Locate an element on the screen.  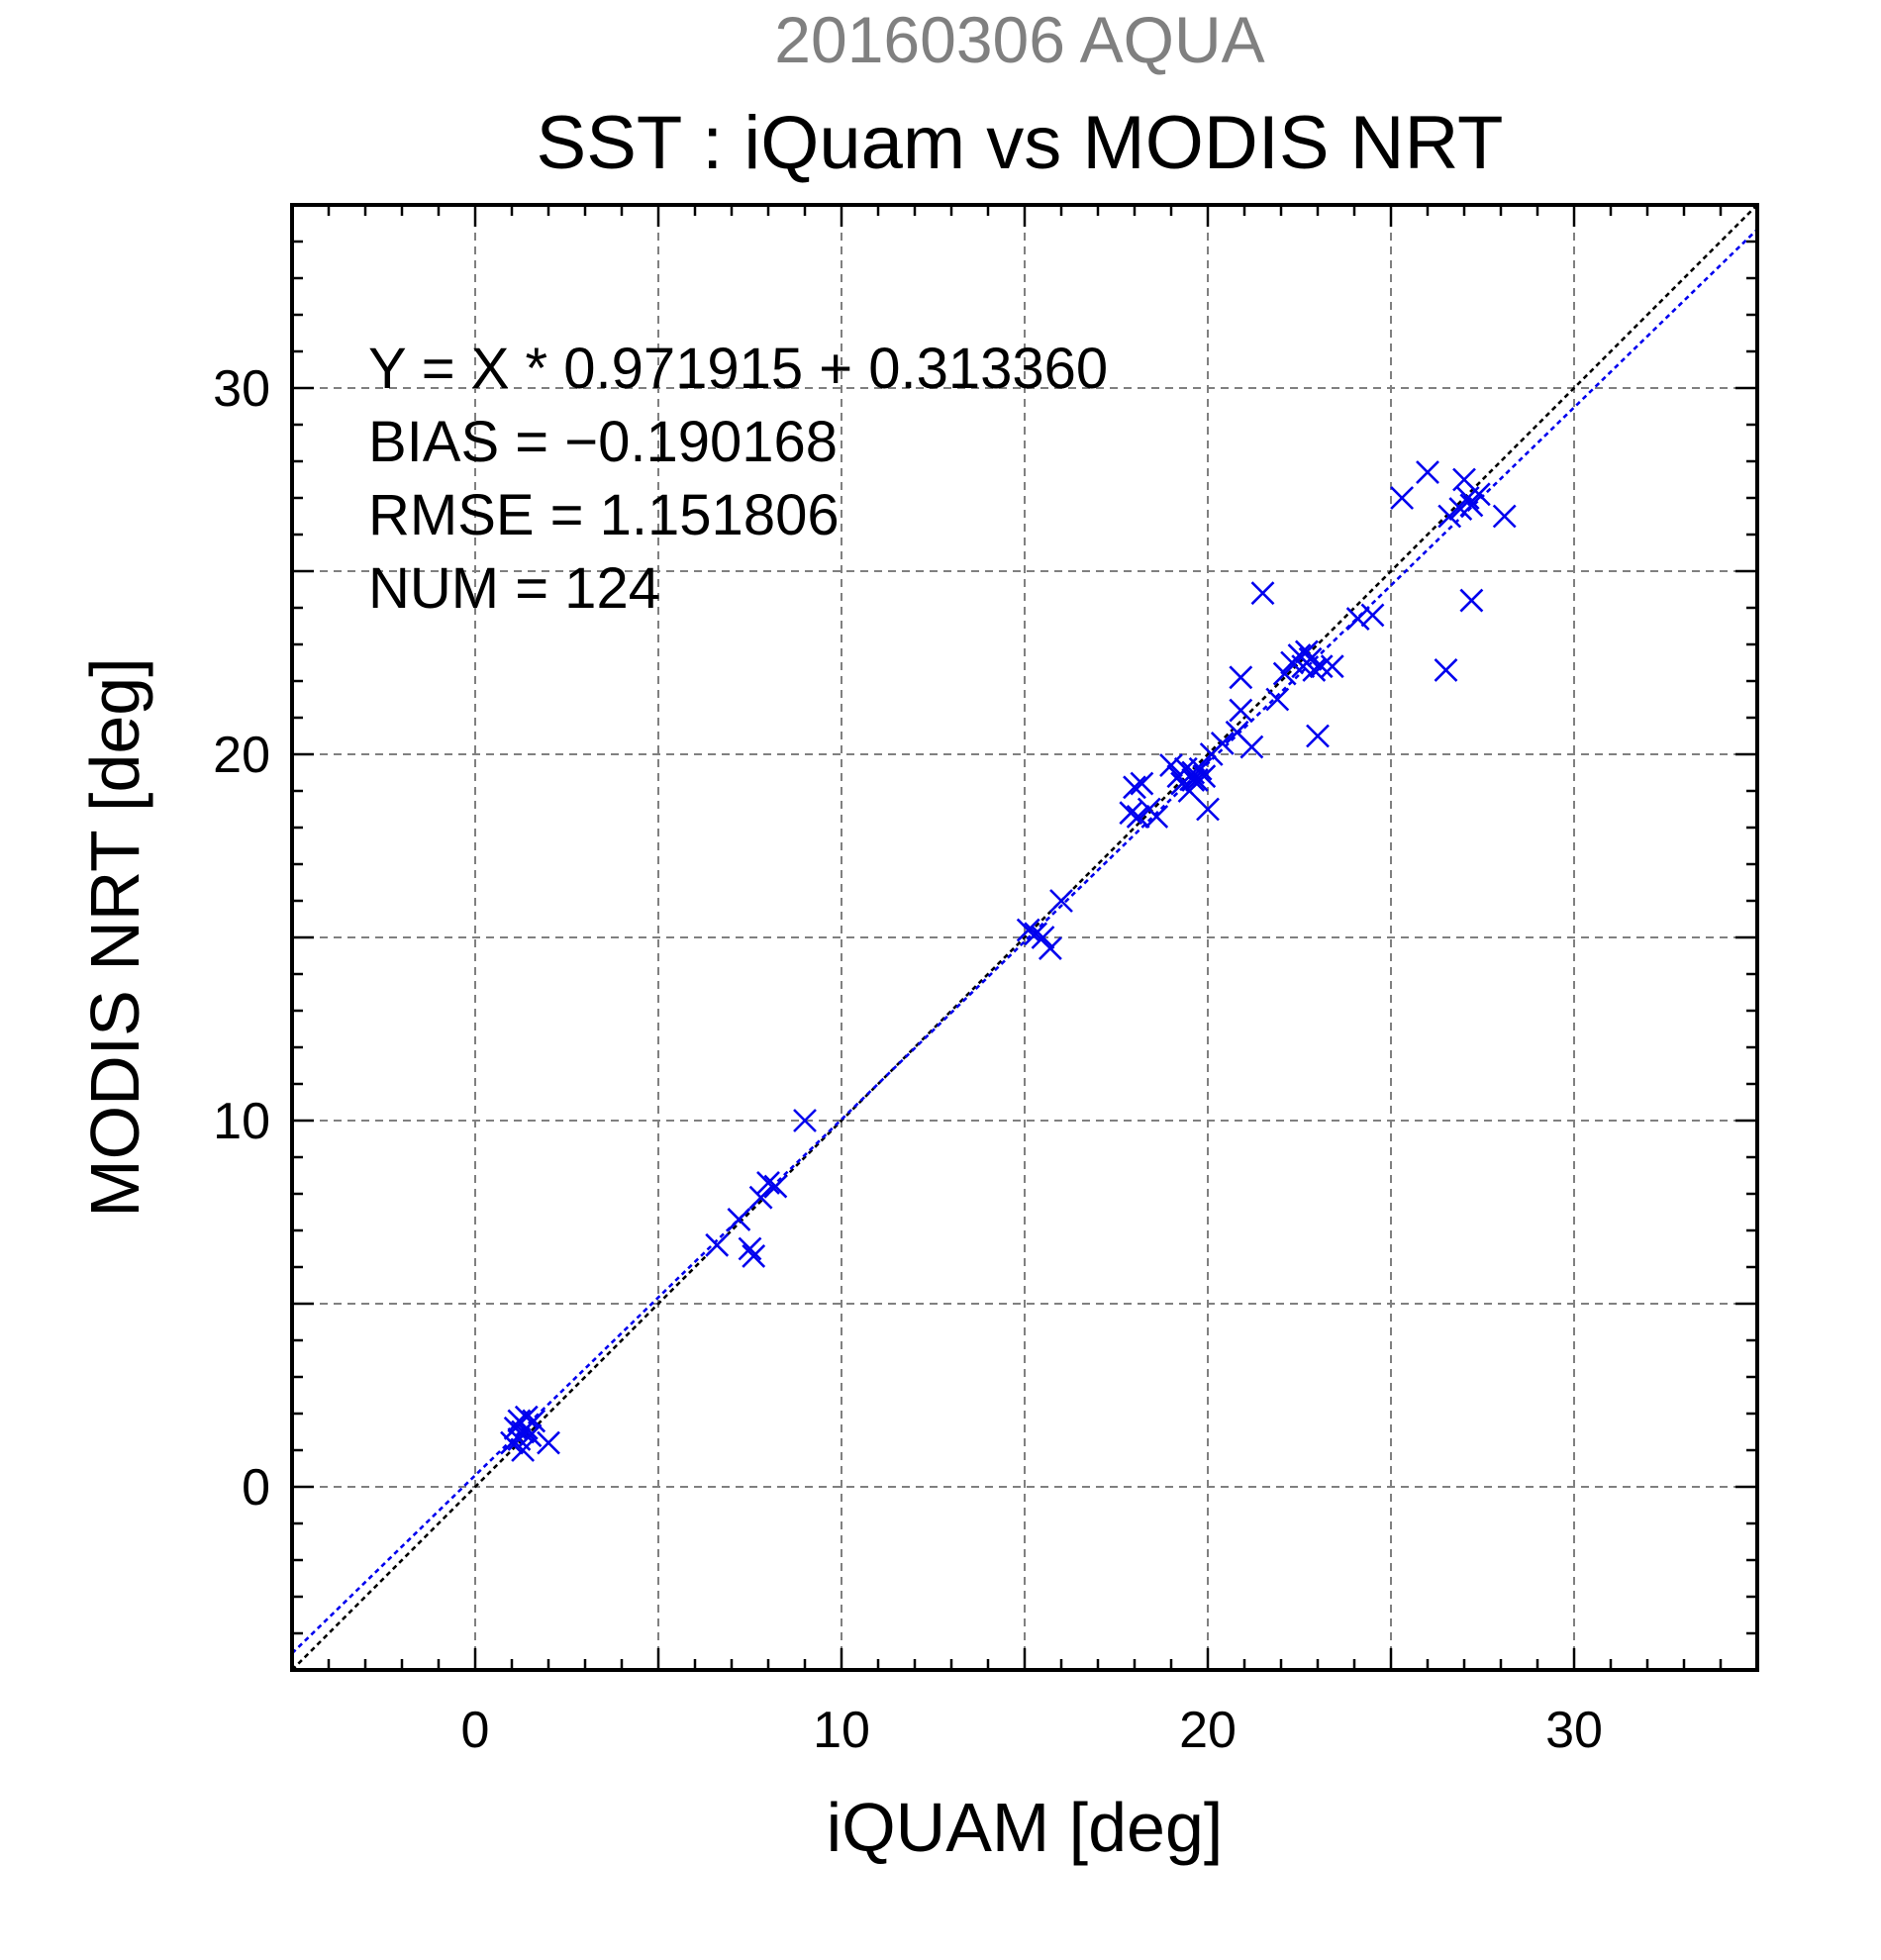
y-tick-label: 10 is located at coordinates (242, 1121).